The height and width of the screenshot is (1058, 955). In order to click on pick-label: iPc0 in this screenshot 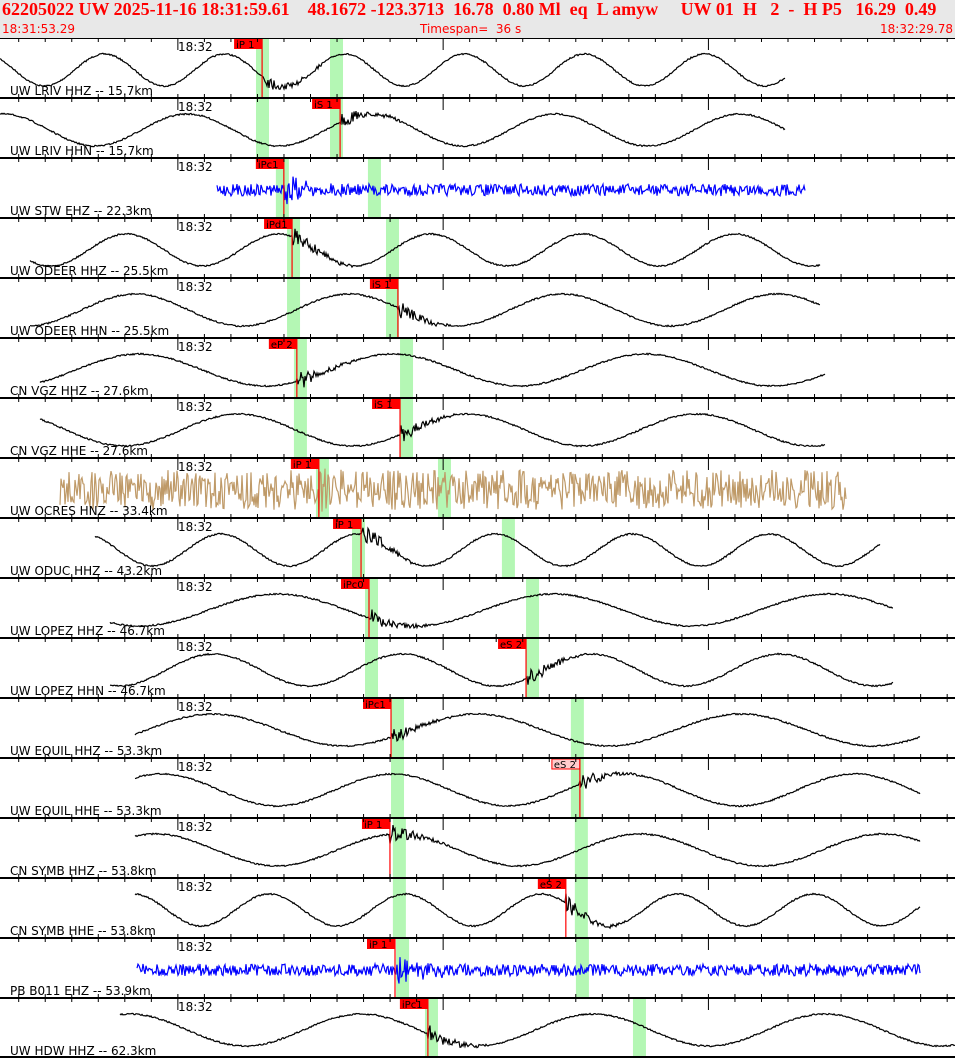, I will do `click(353, 585)`.